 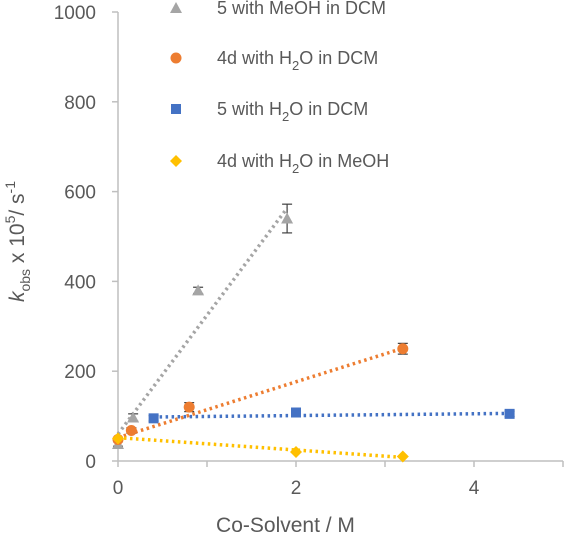 What do you see at coordinates (301, 9) in the screenshot?
I see `legend-label: 5 with MeOH in DCM` at bounding box center [301, 9].